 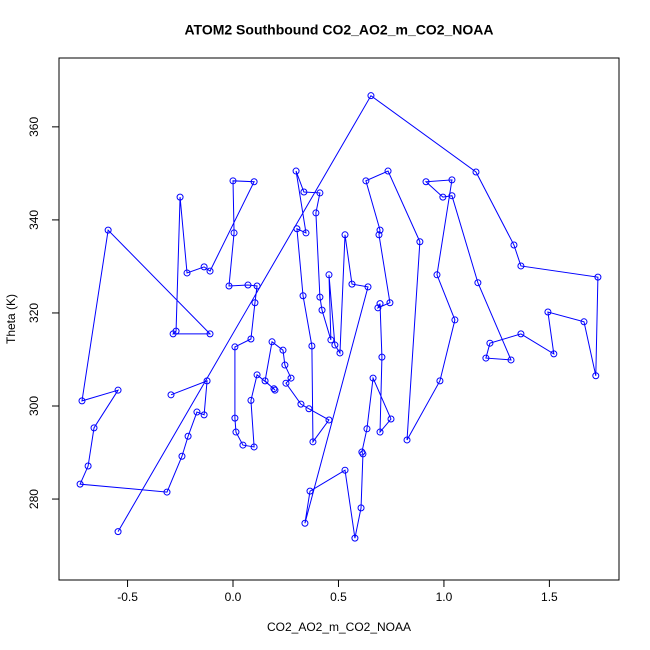 I want to click on y-tick-label: 300, so click(x=34, y=406).